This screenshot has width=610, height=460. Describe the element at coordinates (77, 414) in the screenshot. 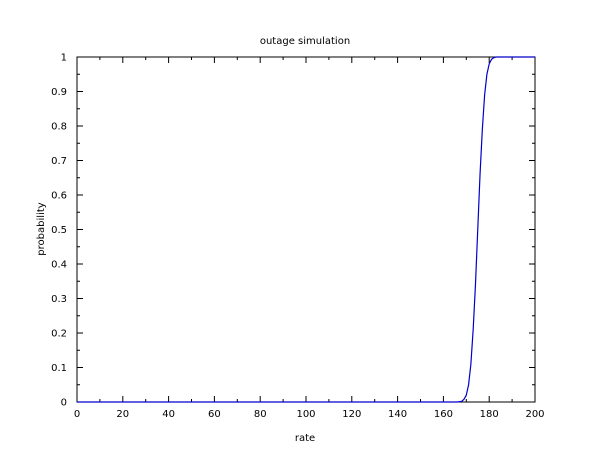

I see `x-tick-label: 0` at that location.